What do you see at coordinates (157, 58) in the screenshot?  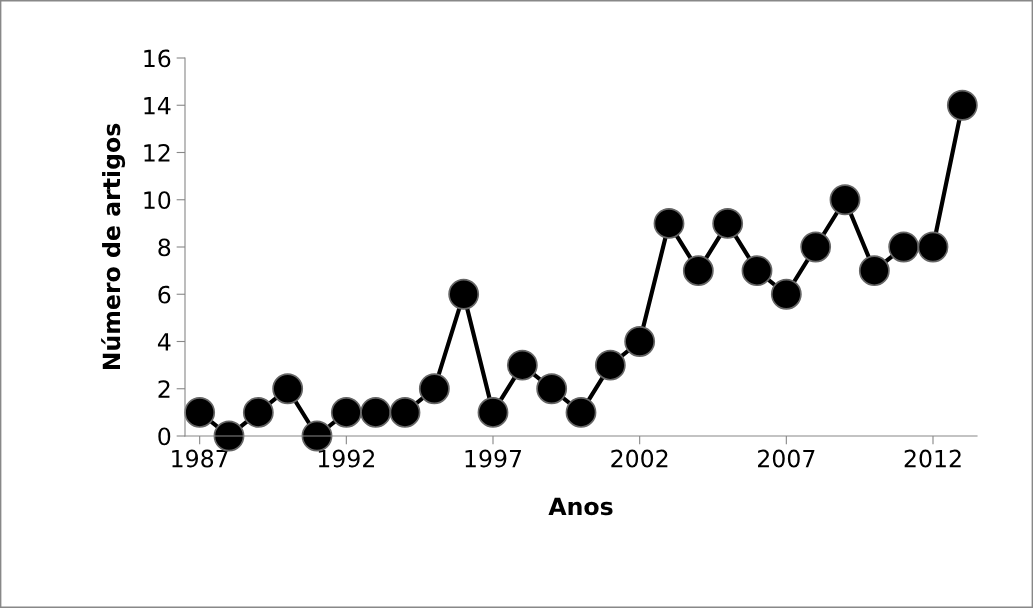 I see `y-tick-label: 16` at bounding box center [157, 58].